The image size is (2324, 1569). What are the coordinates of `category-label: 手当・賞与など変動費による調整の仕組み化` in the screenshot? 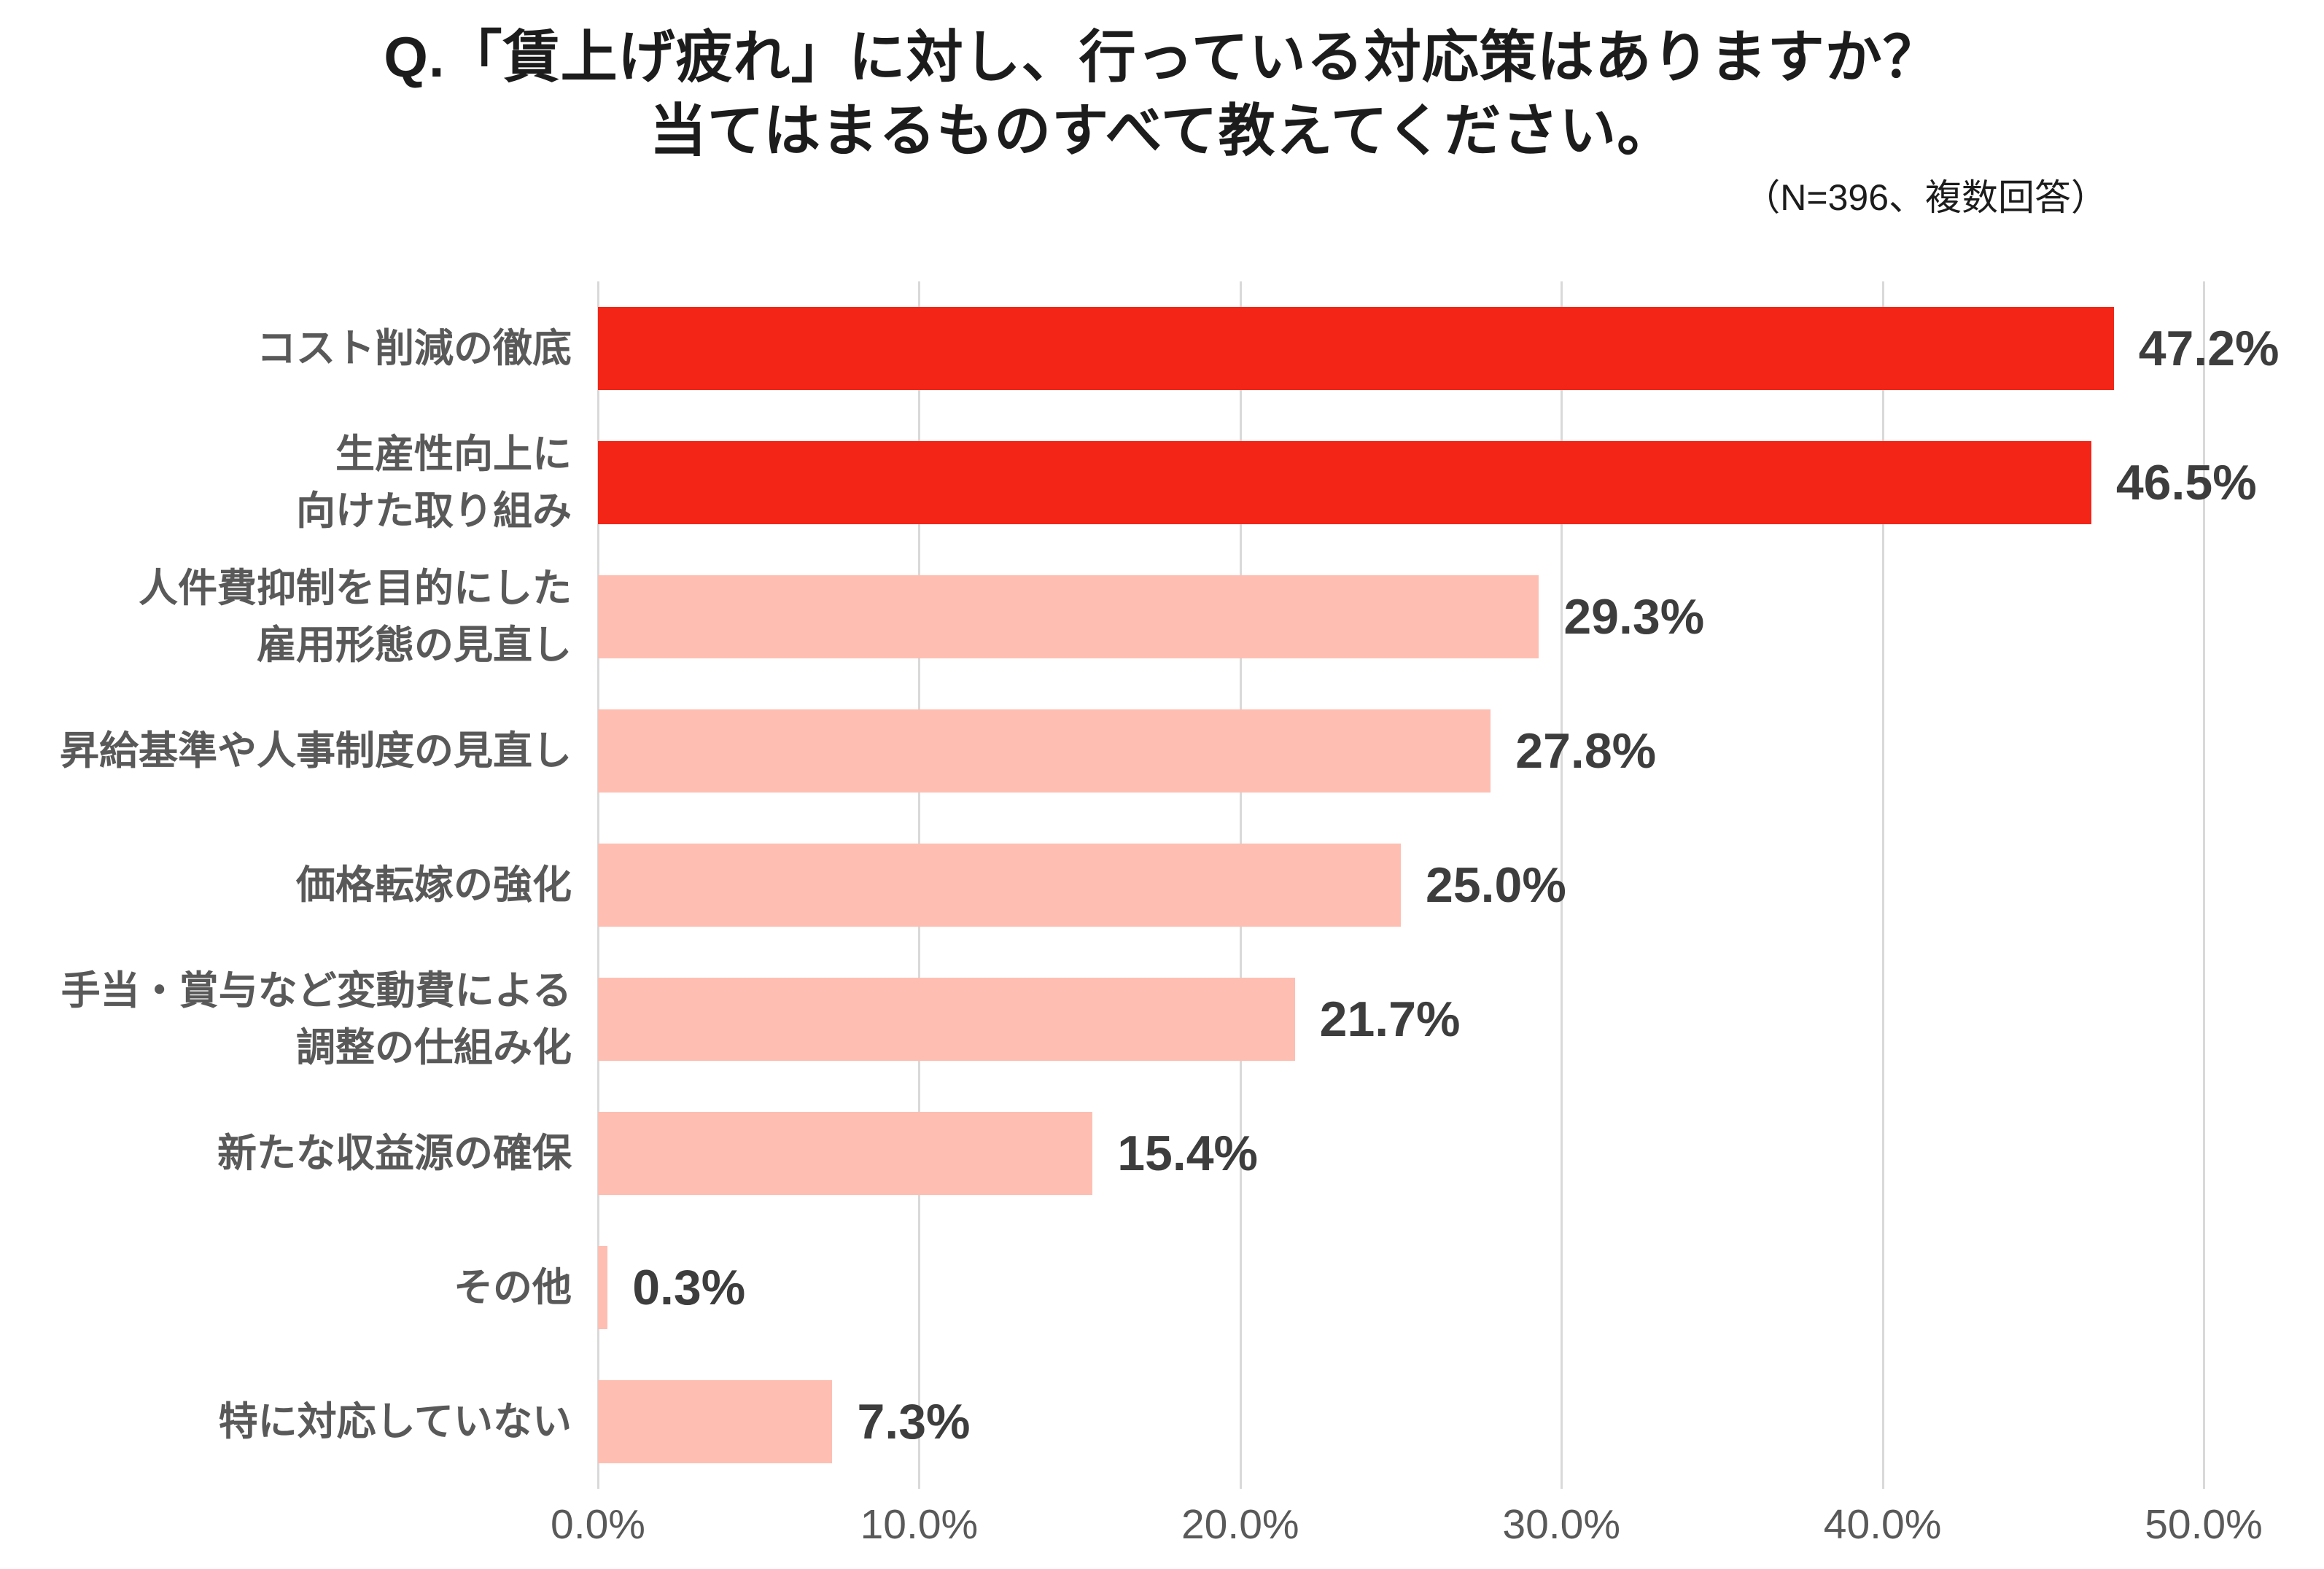 It's located at (299, 1019).